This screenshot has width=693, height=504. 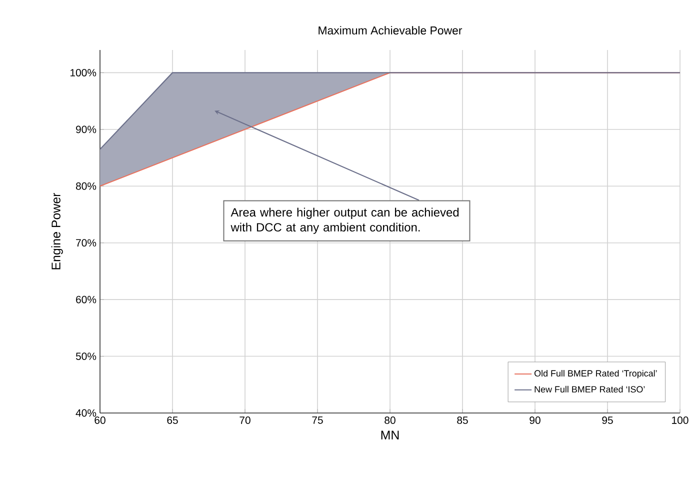 What do you see at coordinates (86, 186) in the screenshot?
I see `y-tick-label: 80%` at bounding box center [86, 186].